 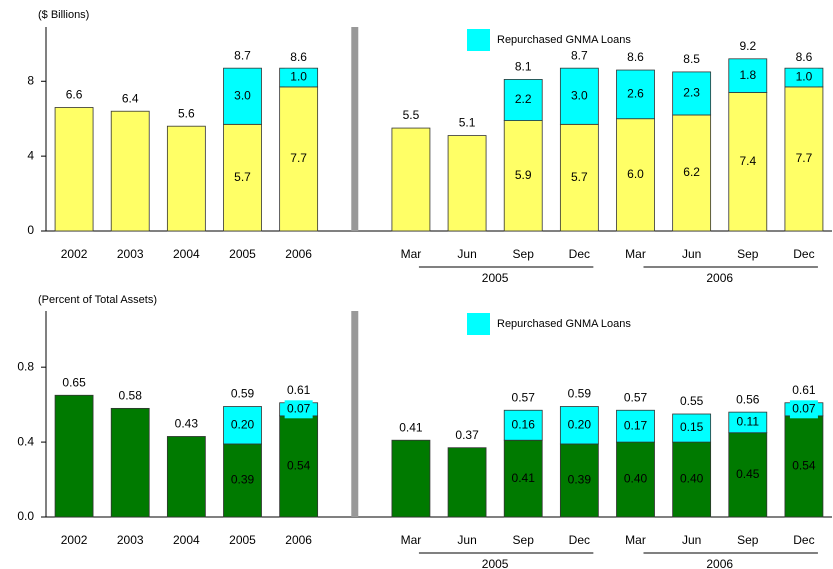 I want to click on total-label: 6.4, so click(x=130, y=98).